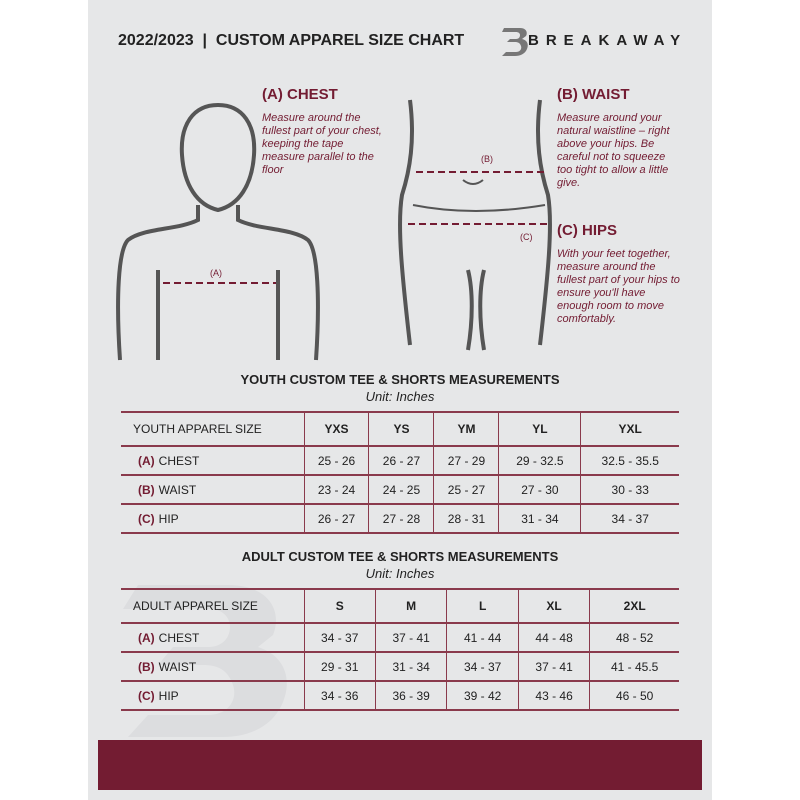 The image size is (800, 800). Describe the element at coordinates (291, 40) in the screenshot. I see `page-title: 2022/2023 | CUSTOM APPAREL SIZE CHART` at that location.